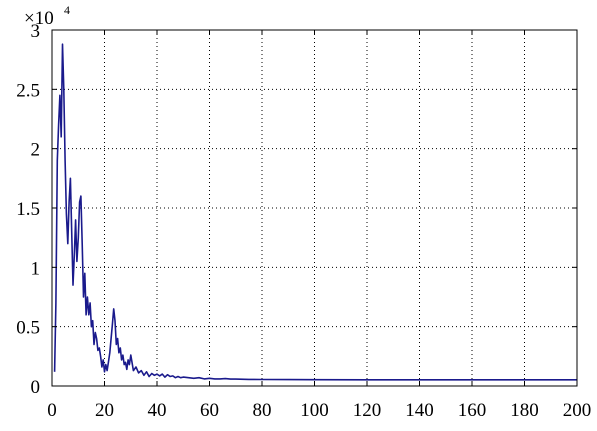 Image resolution: width=597 pixels, height=431 pixels. What do you see at coordinates (104, 410) in the screenshot?
I see `x-tick-label: 20` at bounding box center [104, 410].